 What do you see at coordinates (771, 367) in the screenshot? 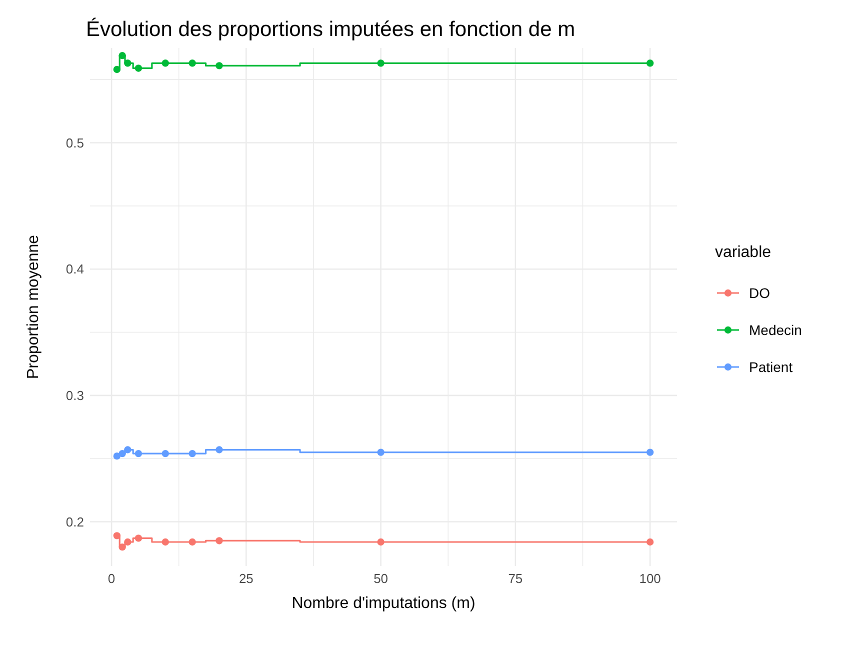
I see `legend-label: Patient` at bounding box center [771, 367].